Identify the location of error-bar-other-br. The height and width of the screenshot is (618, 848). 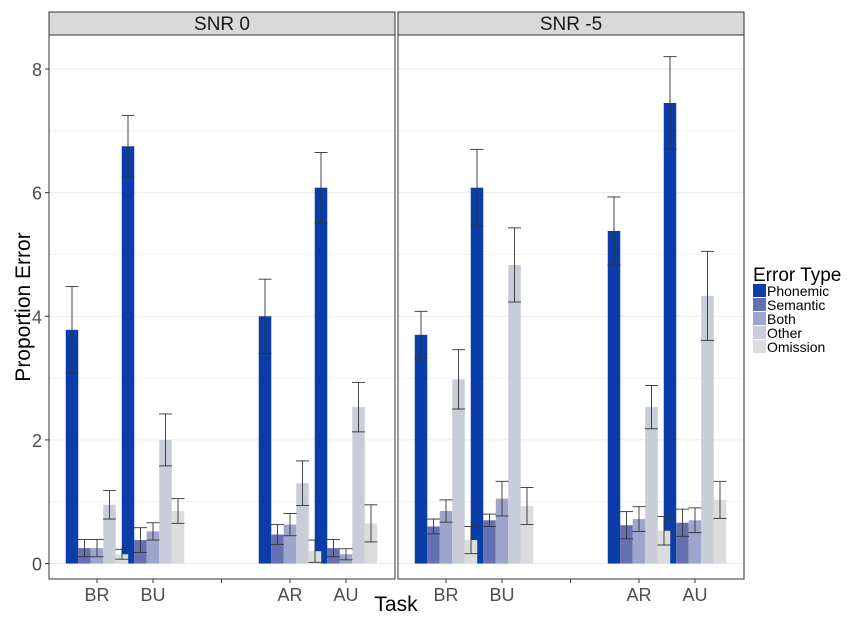
(458, 379).